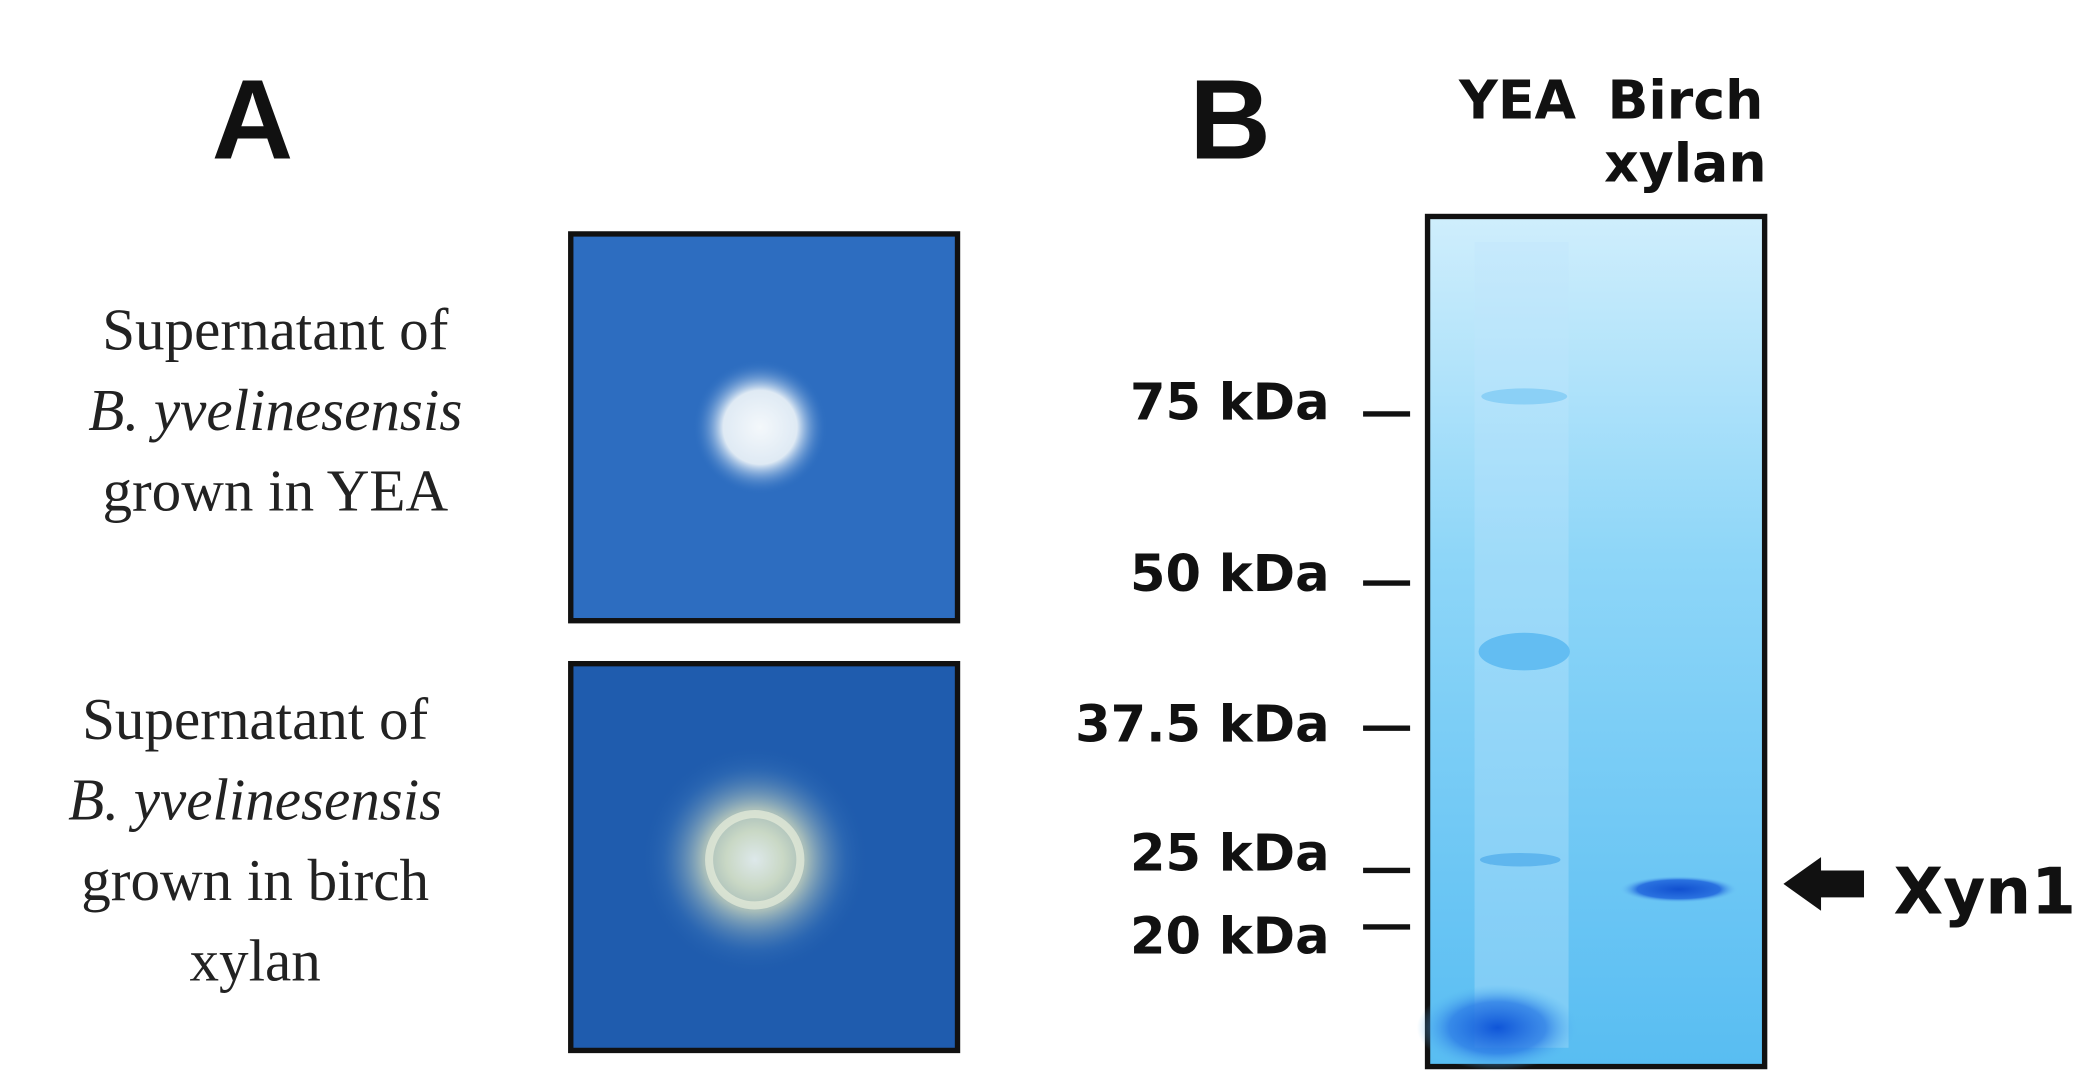  I want to click on panel-label: B, so click(1229, 120).